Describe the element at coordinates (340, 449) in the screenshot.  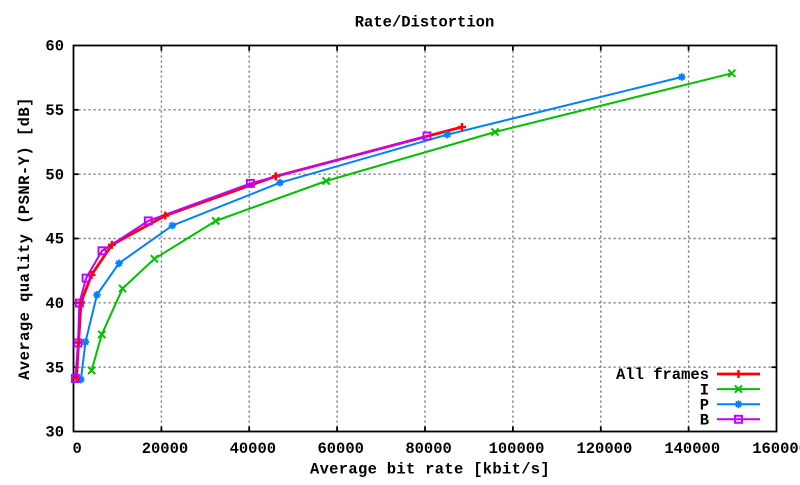
I see `svg-text: 60000` at that location.